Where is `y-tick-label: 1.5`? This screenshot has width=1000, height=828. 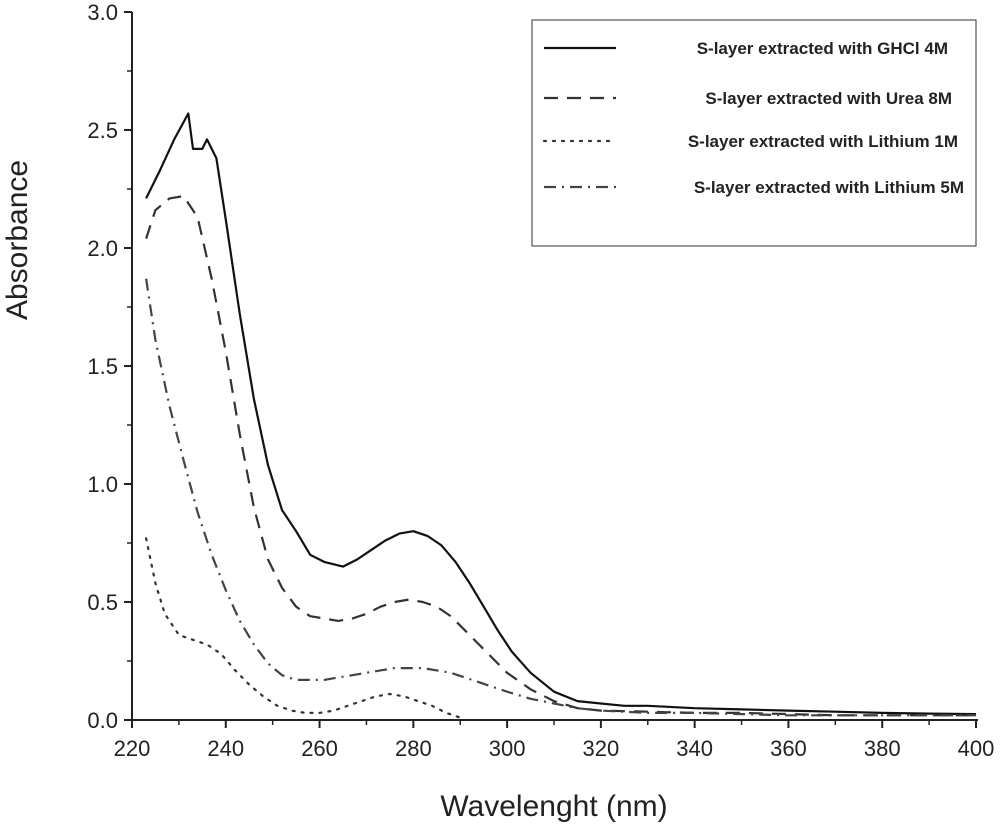 y-tick-label: 1.5 is located at coordinates (102, 366).